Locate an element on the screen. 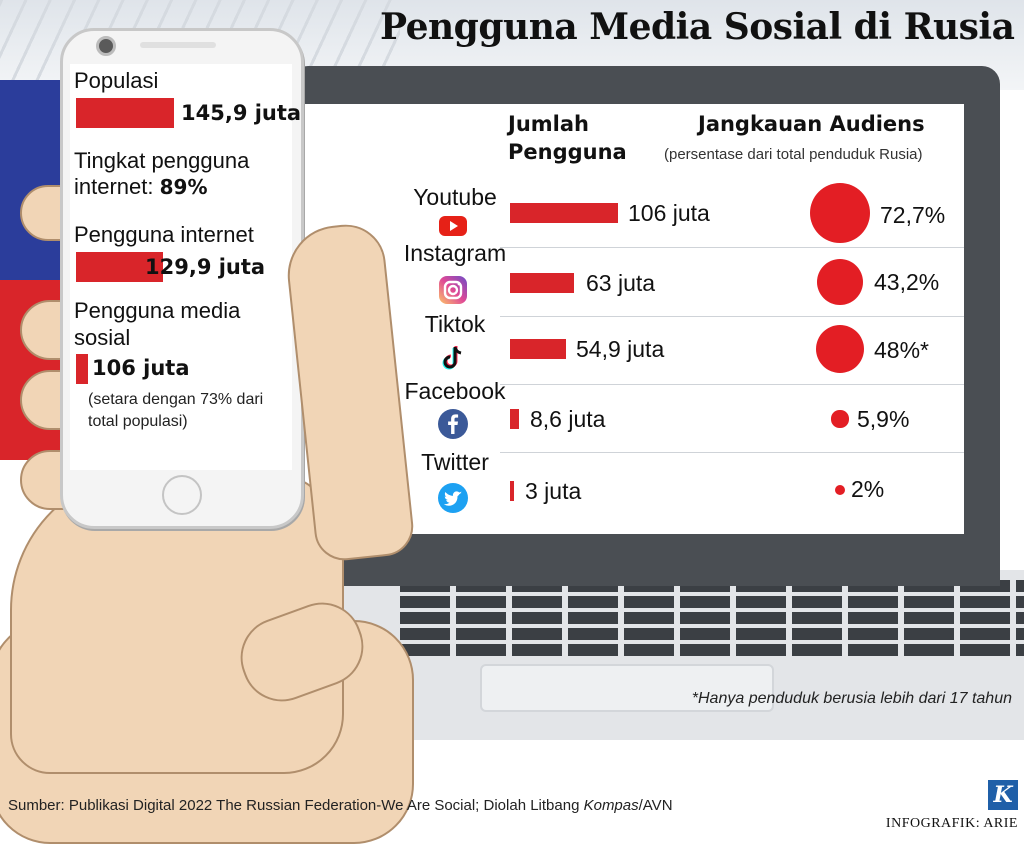  source-publisher: Kompas is located at coordinates (611, 805).